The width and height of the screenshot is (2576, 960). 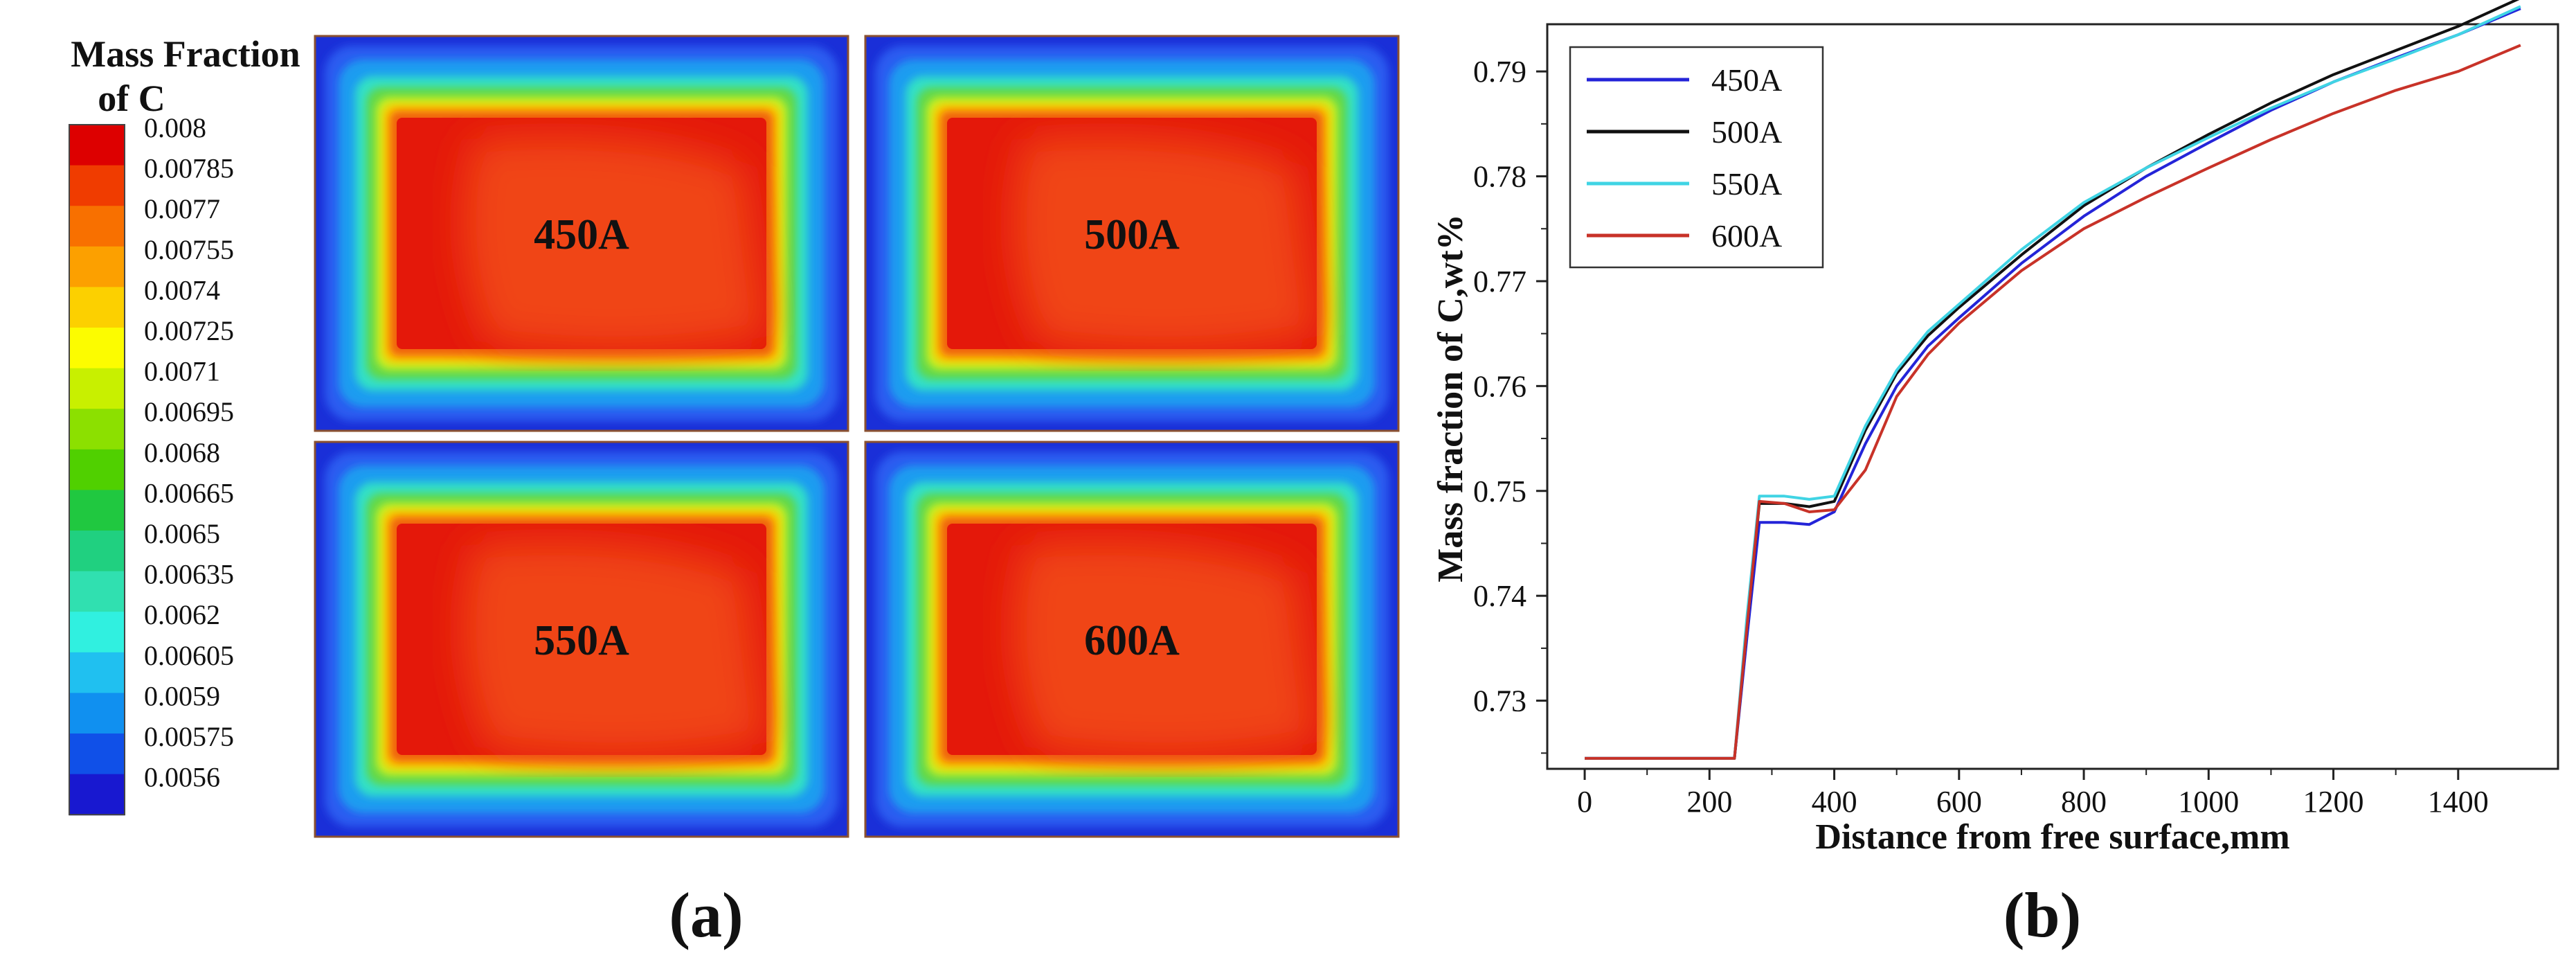 I want to click on panel-a-caption: (a), so click(x=706, y=915).